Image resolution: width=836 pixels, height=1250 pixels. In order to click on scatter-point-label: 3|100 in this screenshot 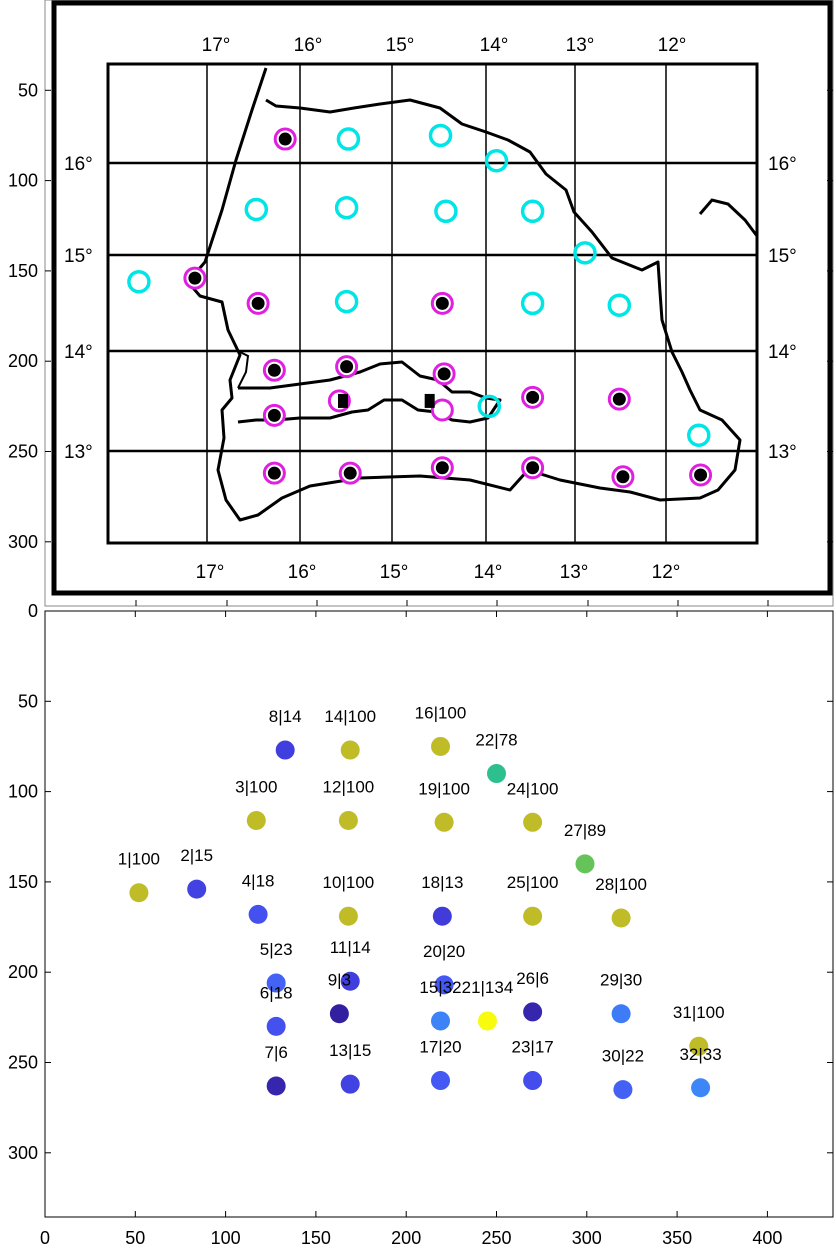, I will do `click(256, 786)`.